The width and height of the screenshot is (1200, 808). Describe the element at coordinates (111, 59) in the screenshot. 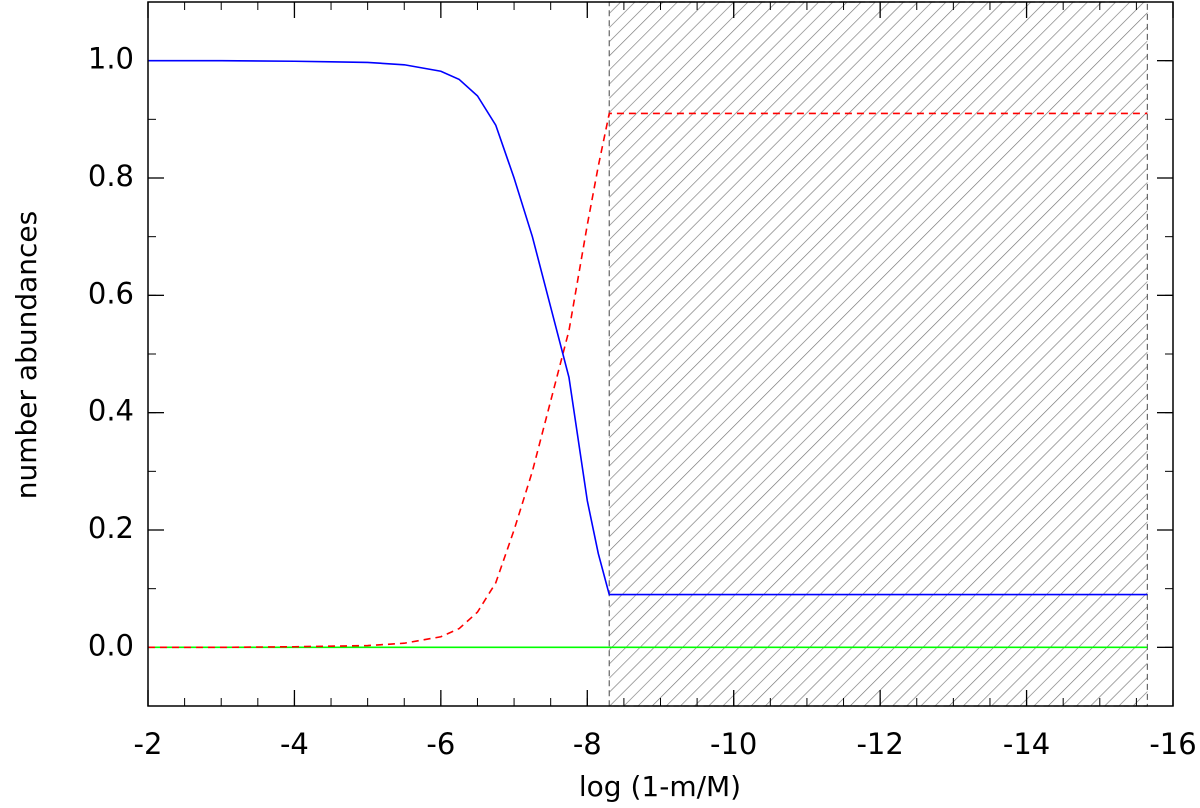

I see `y-tick-label: 1.0` at that location.